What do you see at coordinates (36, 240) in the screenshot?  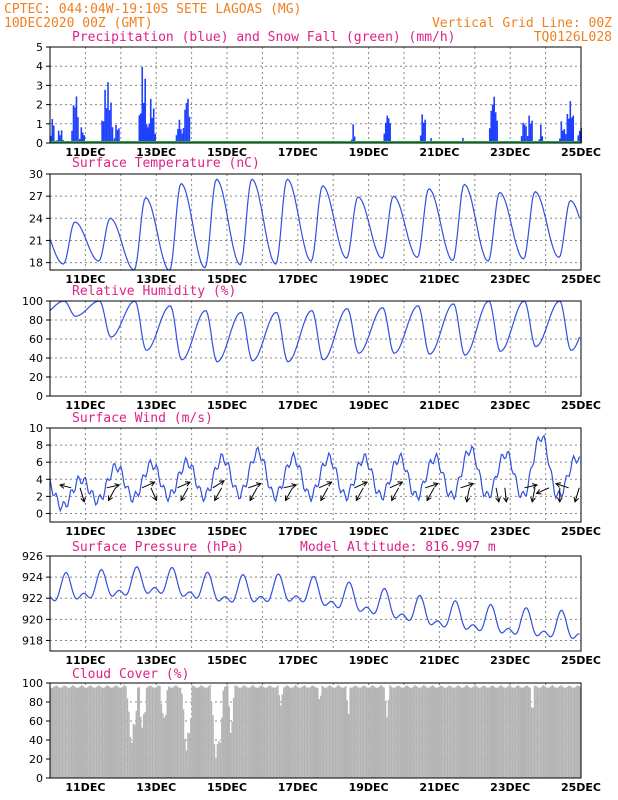 I see `y-tick-label: 21` at bounding box center [36, 240].